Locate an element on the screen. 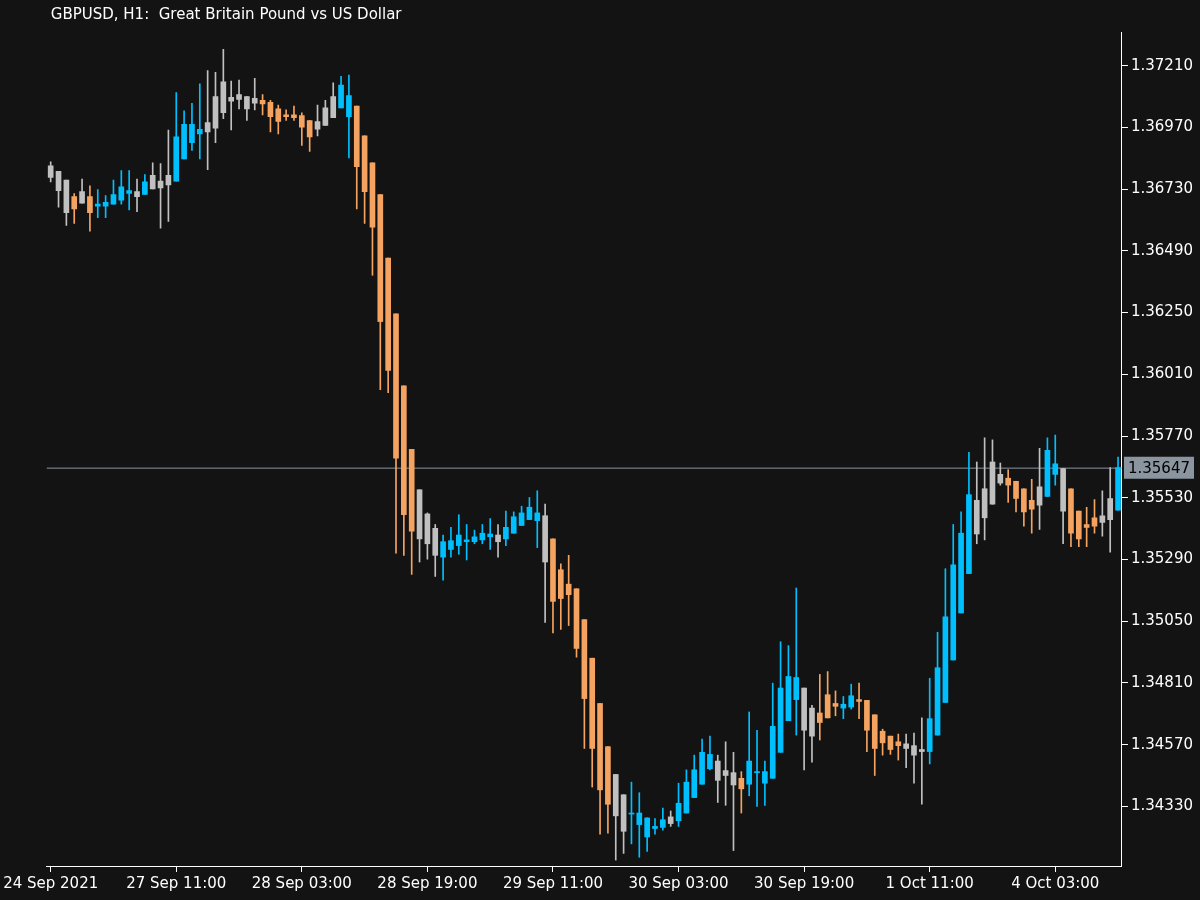 The width and height of the screenshot is (1200, 900). x-tick-label: 28 Sep 03:00 is located at coordinates (301, 882).